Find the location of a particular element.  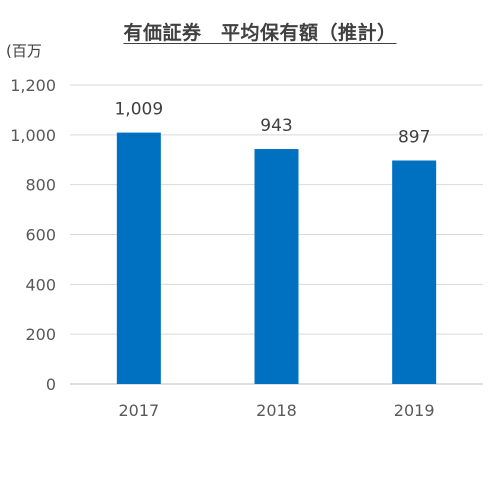

chart-title: 有価証券 平均保有額（推計） is located at coordinates (260, 33).